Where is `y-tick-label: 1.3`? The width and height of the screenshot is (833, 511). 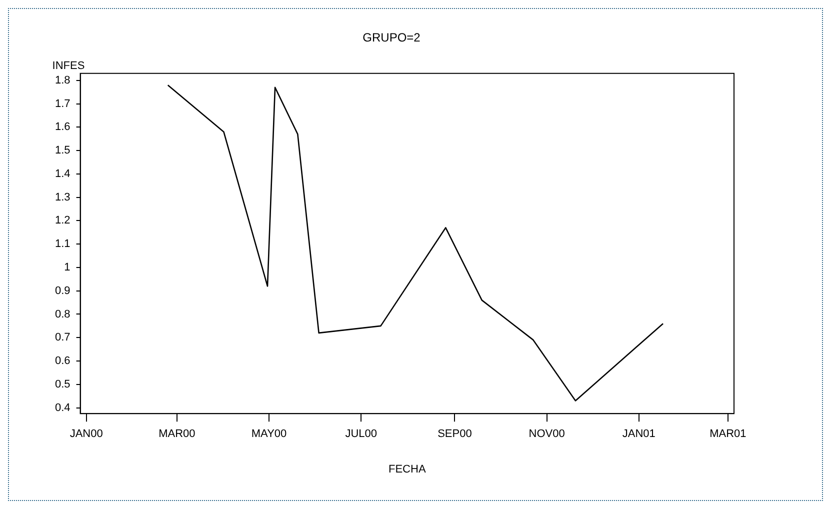 y-tick-label: 1.3 is located at coordinates (62, 197).